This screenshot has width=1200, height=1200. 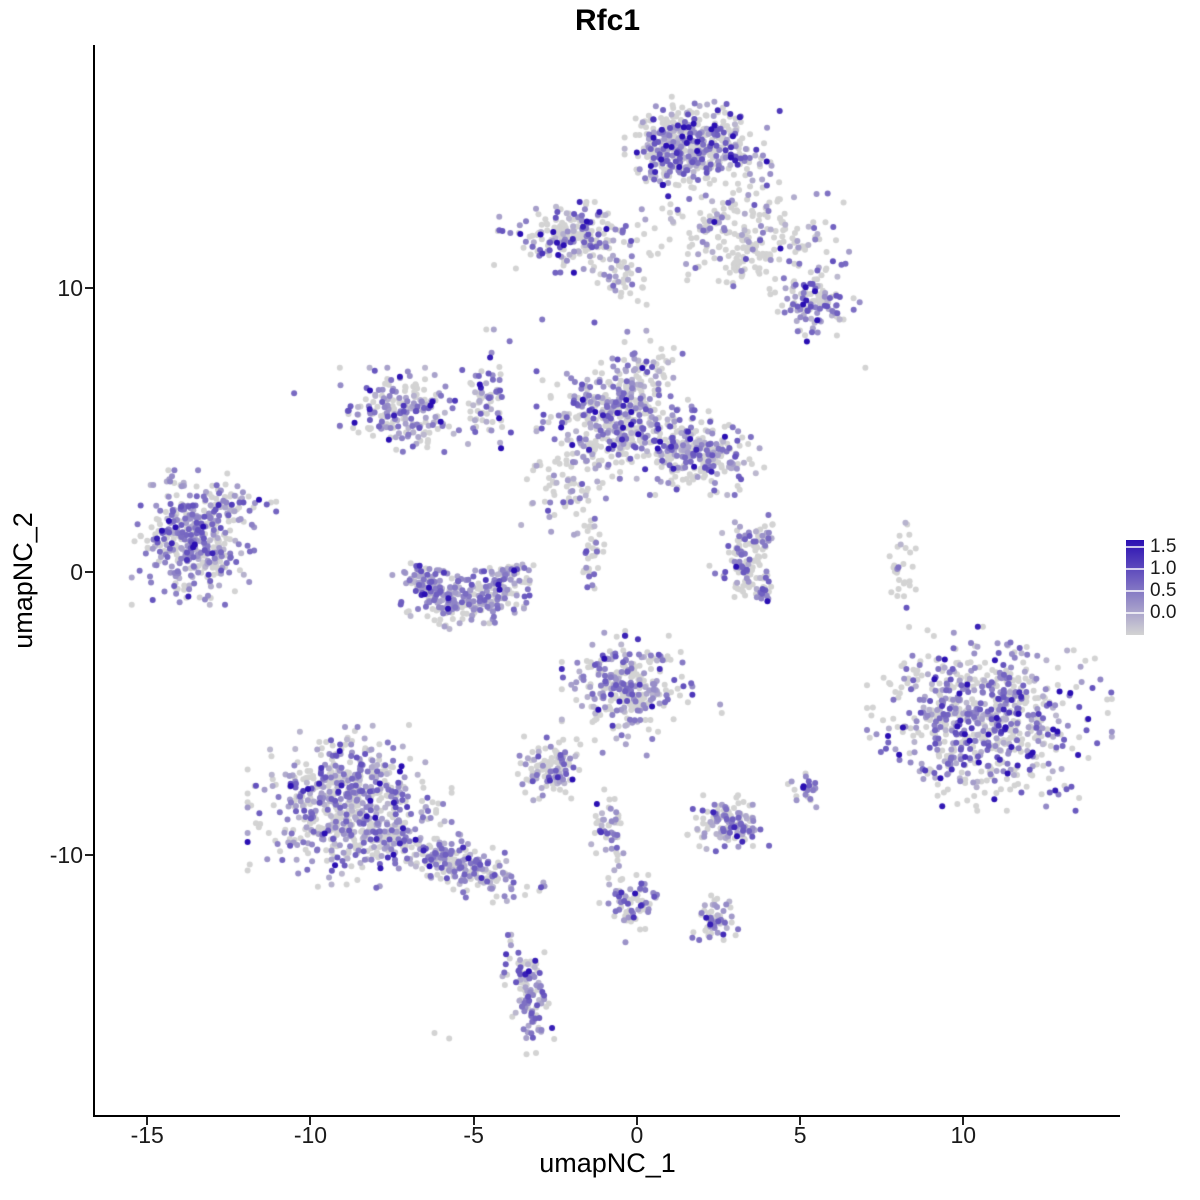 I want to click on colorbar-tick-label: 1.0, so click(x=1163, y=568).